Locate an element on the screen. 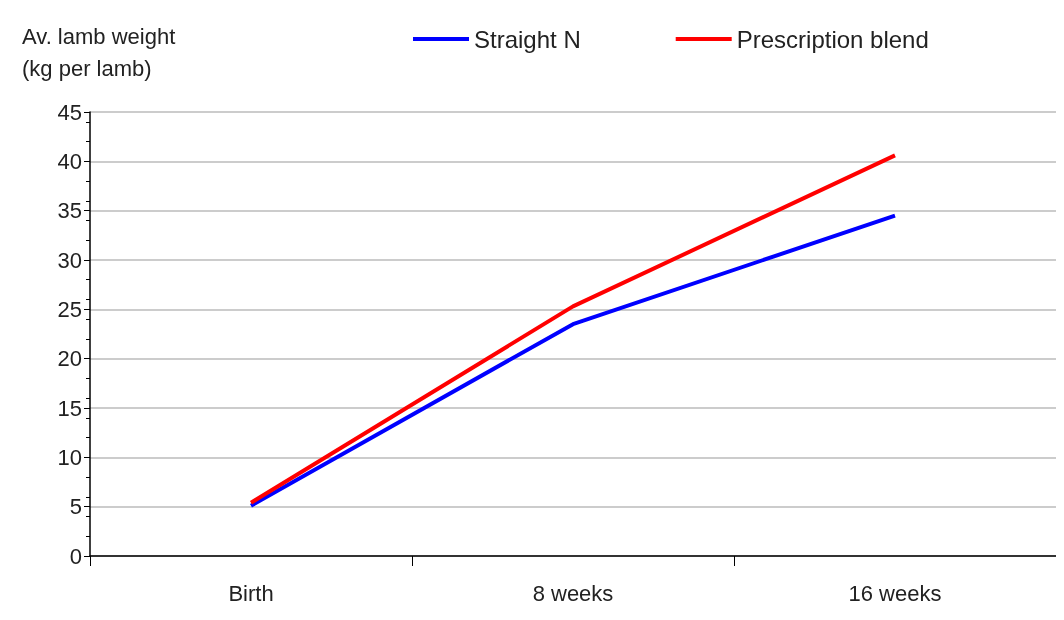  y-tick-label: 15 is located at coordinates (69, 408).